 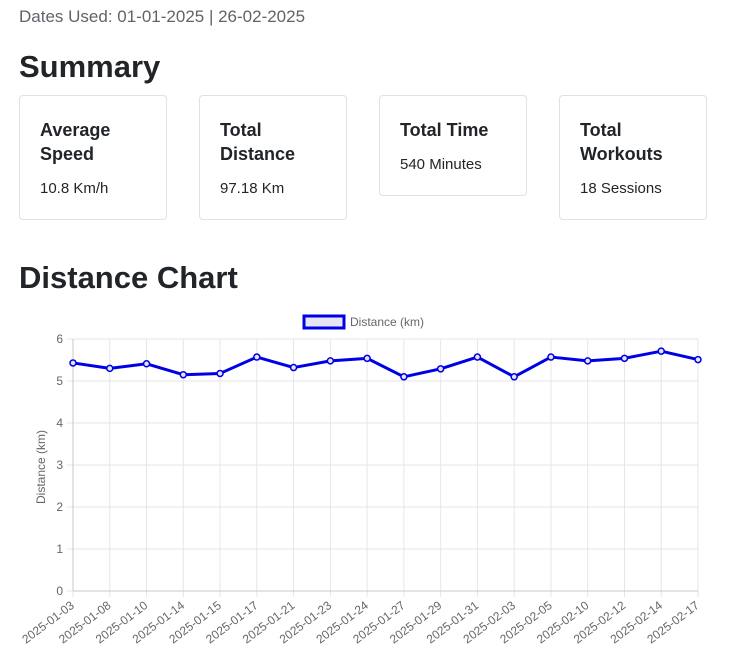 I want to click on y-axis-title: Distance (km), so click(x=41, y=467).